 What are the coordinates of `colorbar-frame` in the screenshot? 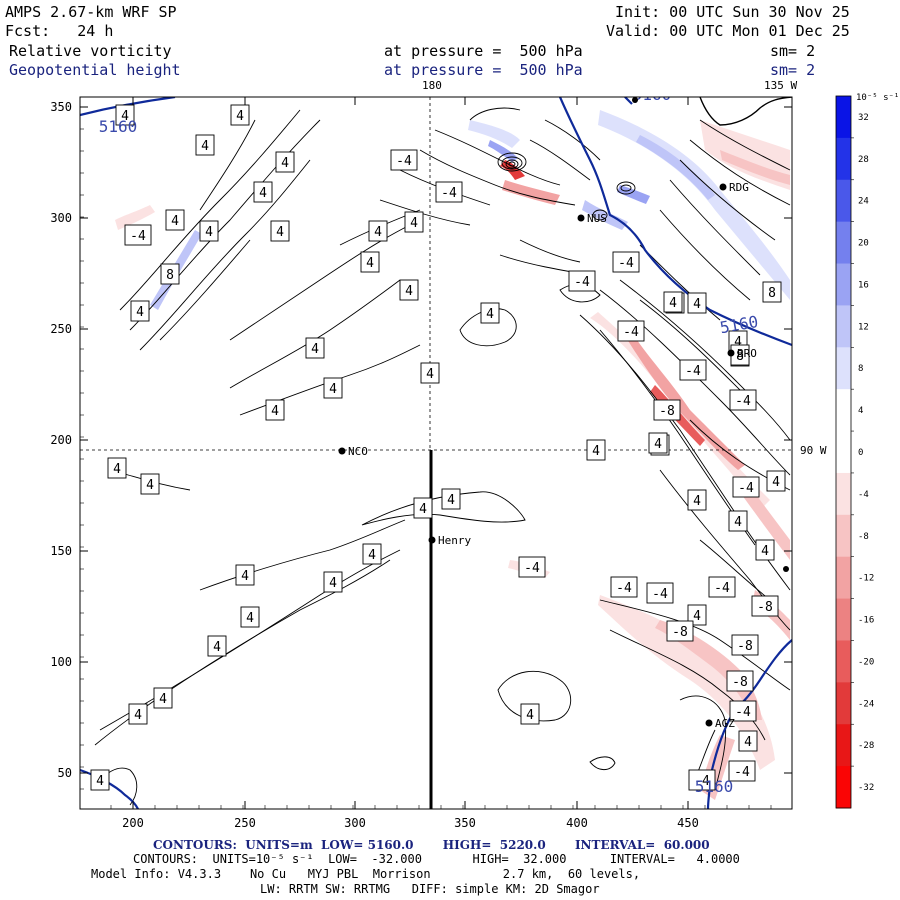 It's located at (843, 452).